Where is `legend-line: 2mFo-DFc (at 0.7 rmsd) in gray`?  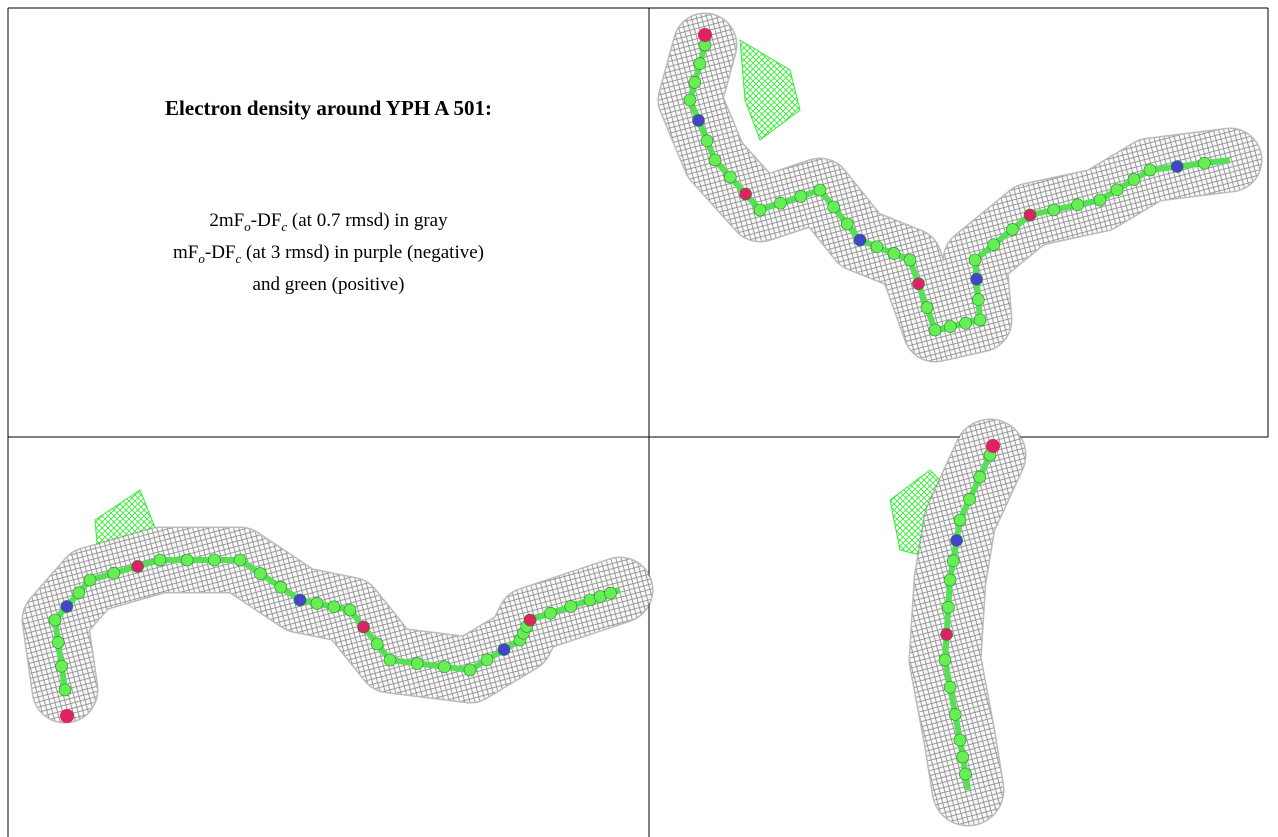 legend-line: 2mFo-DFc (at 0.7 rmsd) in gray is located at coordinates (328, 224).